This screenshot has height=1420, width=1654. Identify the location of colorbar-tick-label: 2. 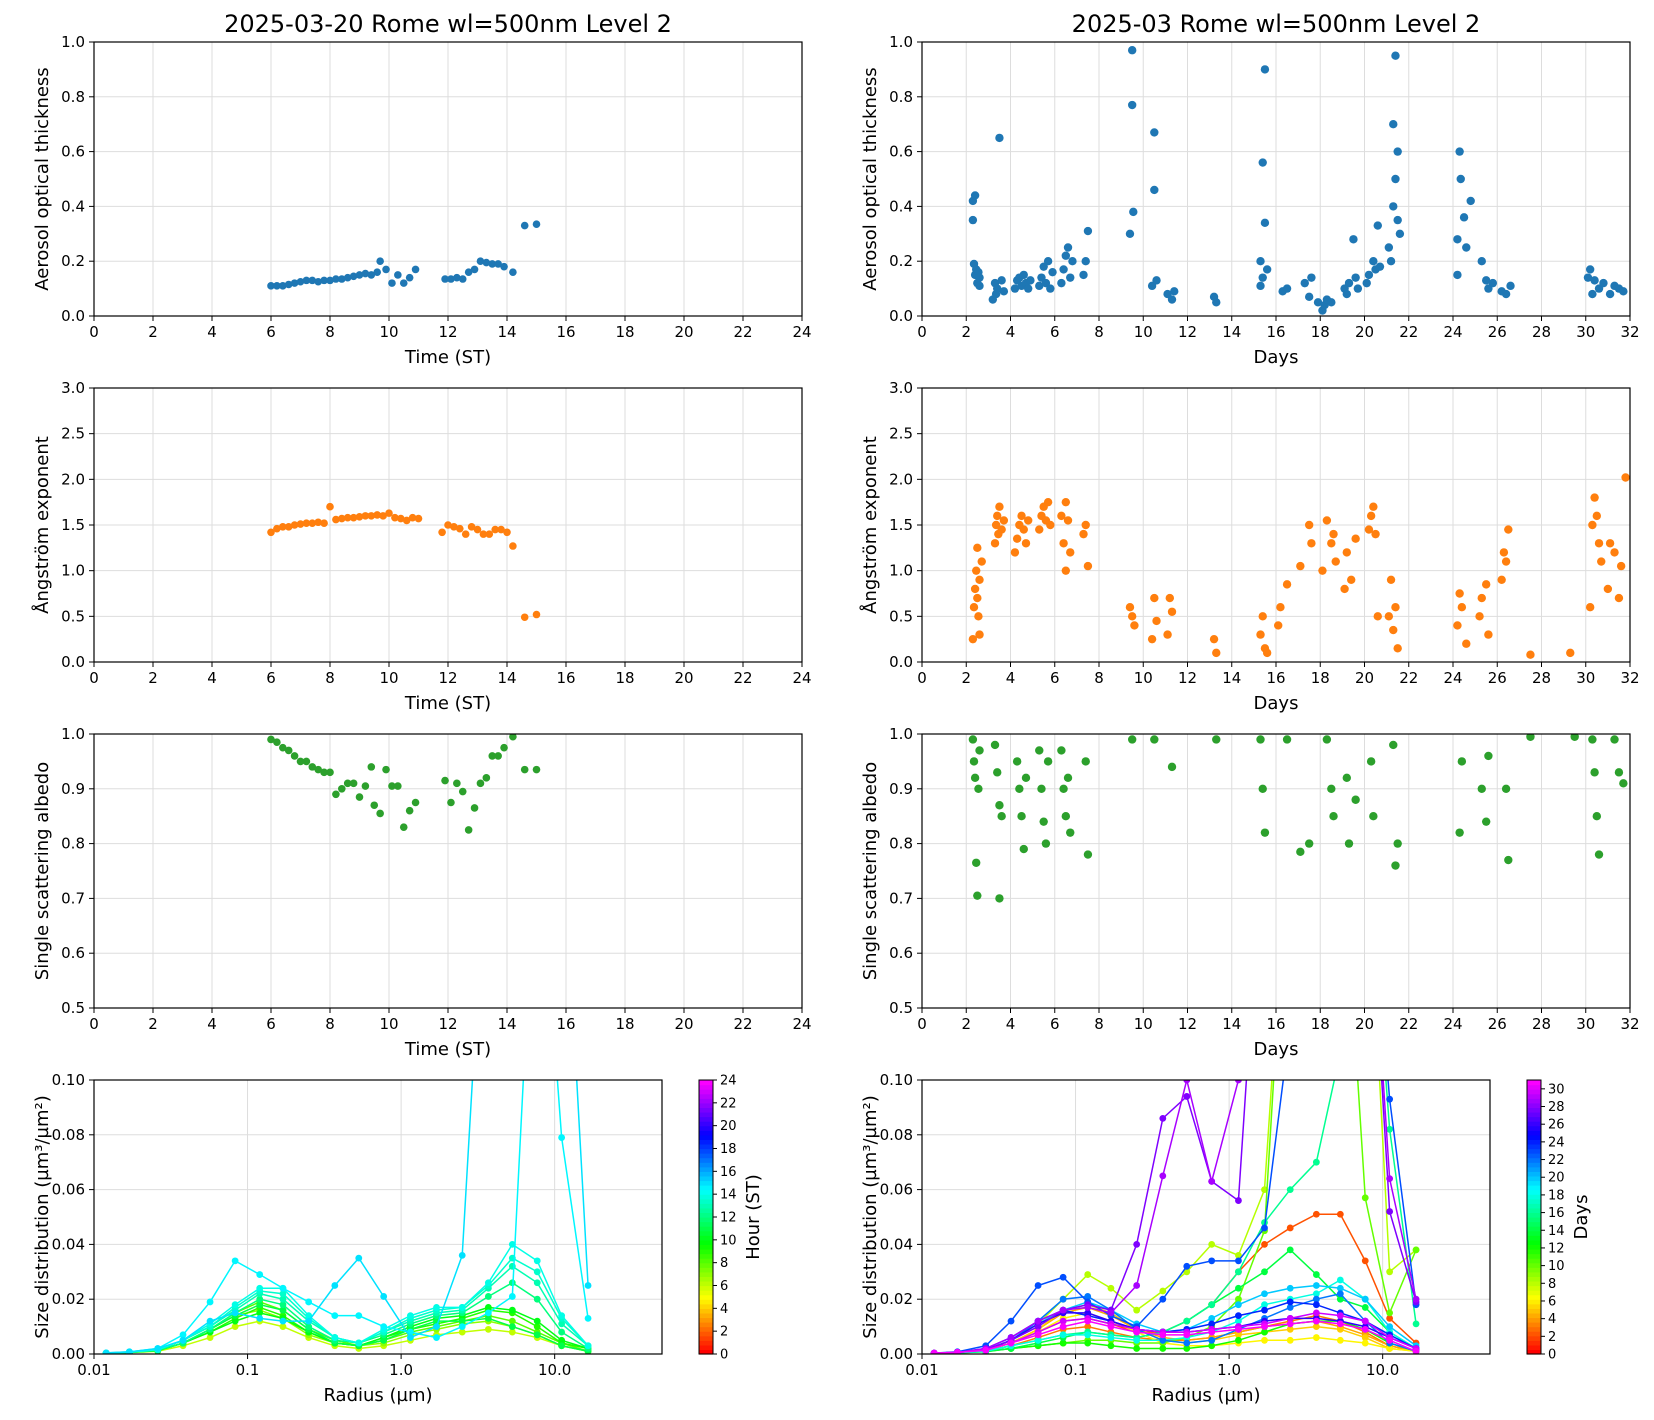
(1552, 1337).